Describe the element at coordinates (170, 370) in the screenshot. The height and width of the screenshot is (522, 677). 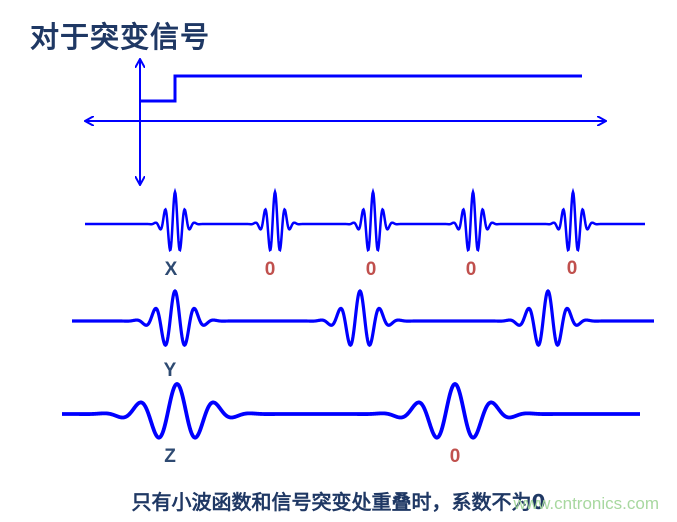
I see `label-y: Y` at that location.